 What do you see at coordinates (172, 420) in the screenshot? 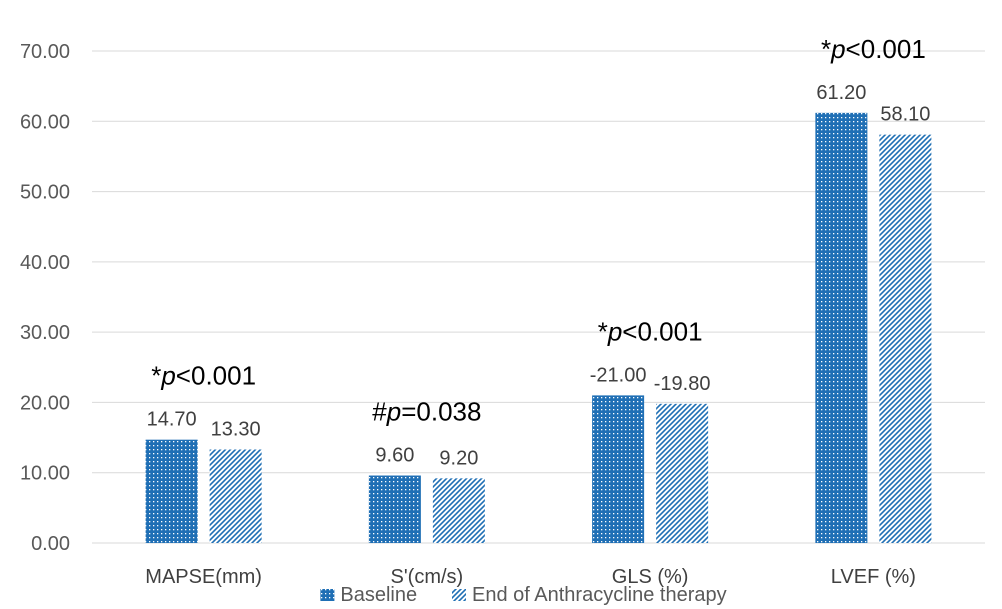
I see `data-label: 14.70` at bounding box center [172, 420].